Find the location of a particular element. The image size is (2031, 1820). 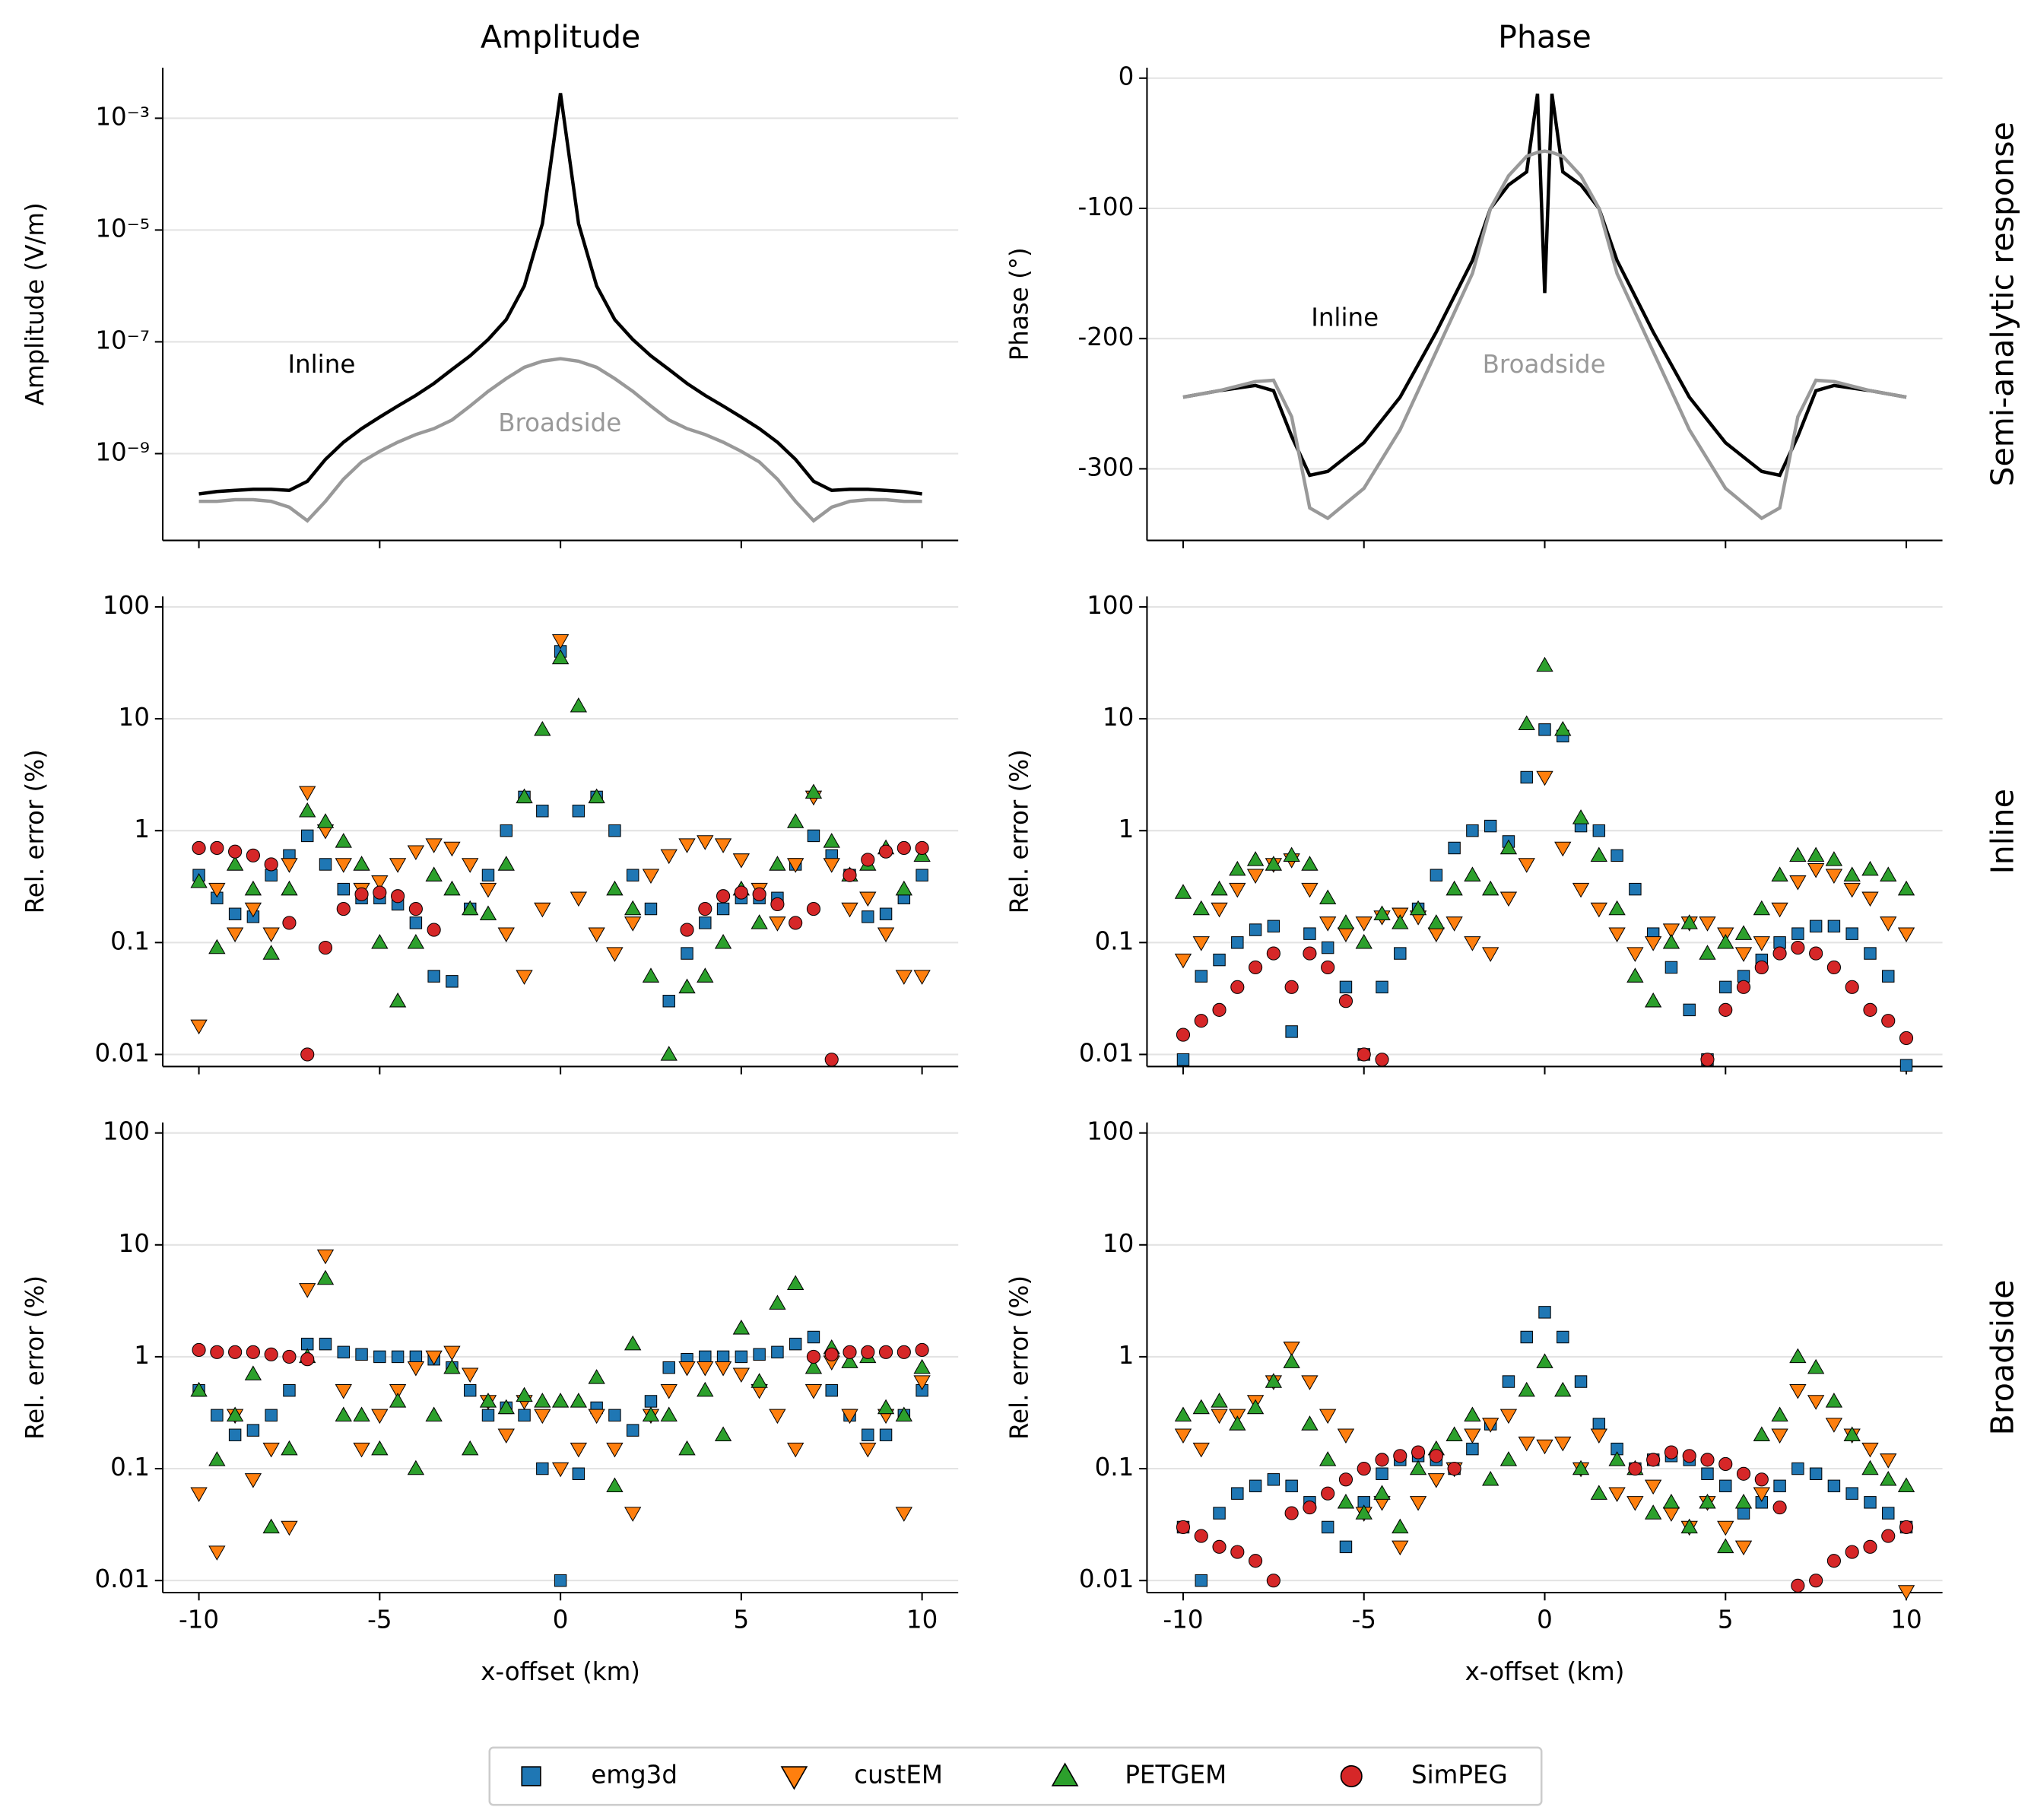

line-label: Inline is located at coordinates (321, 364).